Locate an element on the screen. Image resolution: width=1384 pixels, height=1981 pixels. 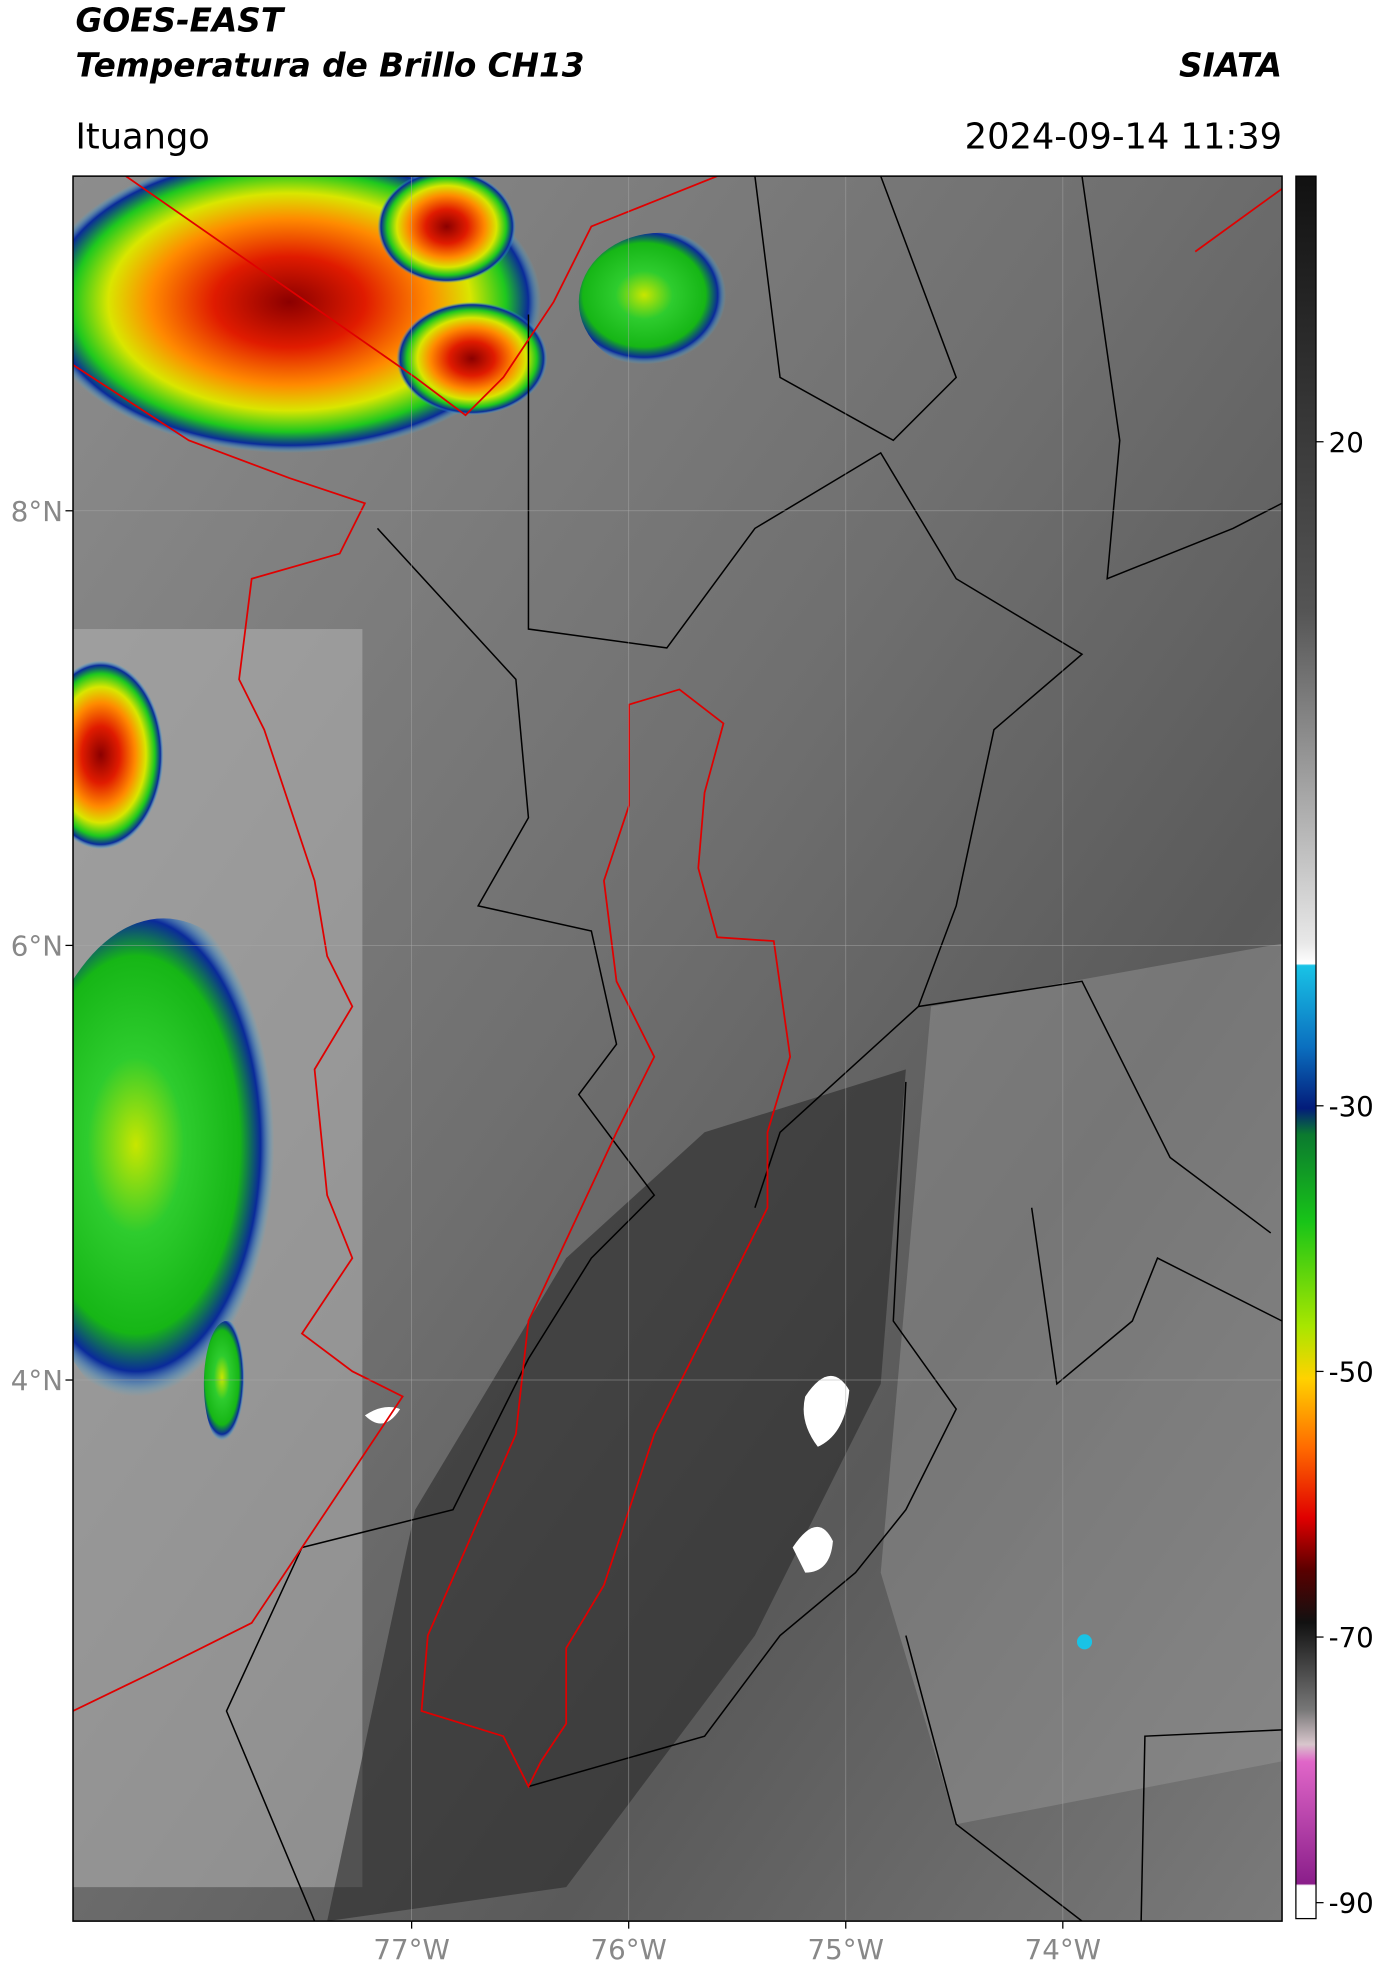
colorbar-tick-label: -90 is located at coordinates (1351, 1903).